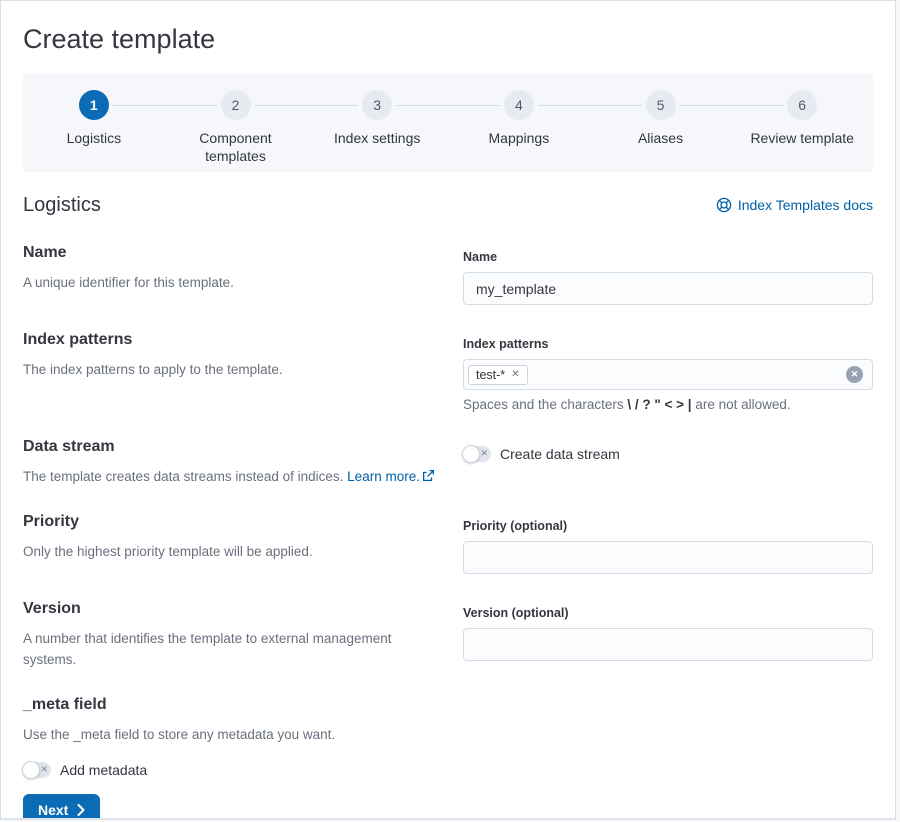  I want to click on step-label: Aliases, so click(660, 138).